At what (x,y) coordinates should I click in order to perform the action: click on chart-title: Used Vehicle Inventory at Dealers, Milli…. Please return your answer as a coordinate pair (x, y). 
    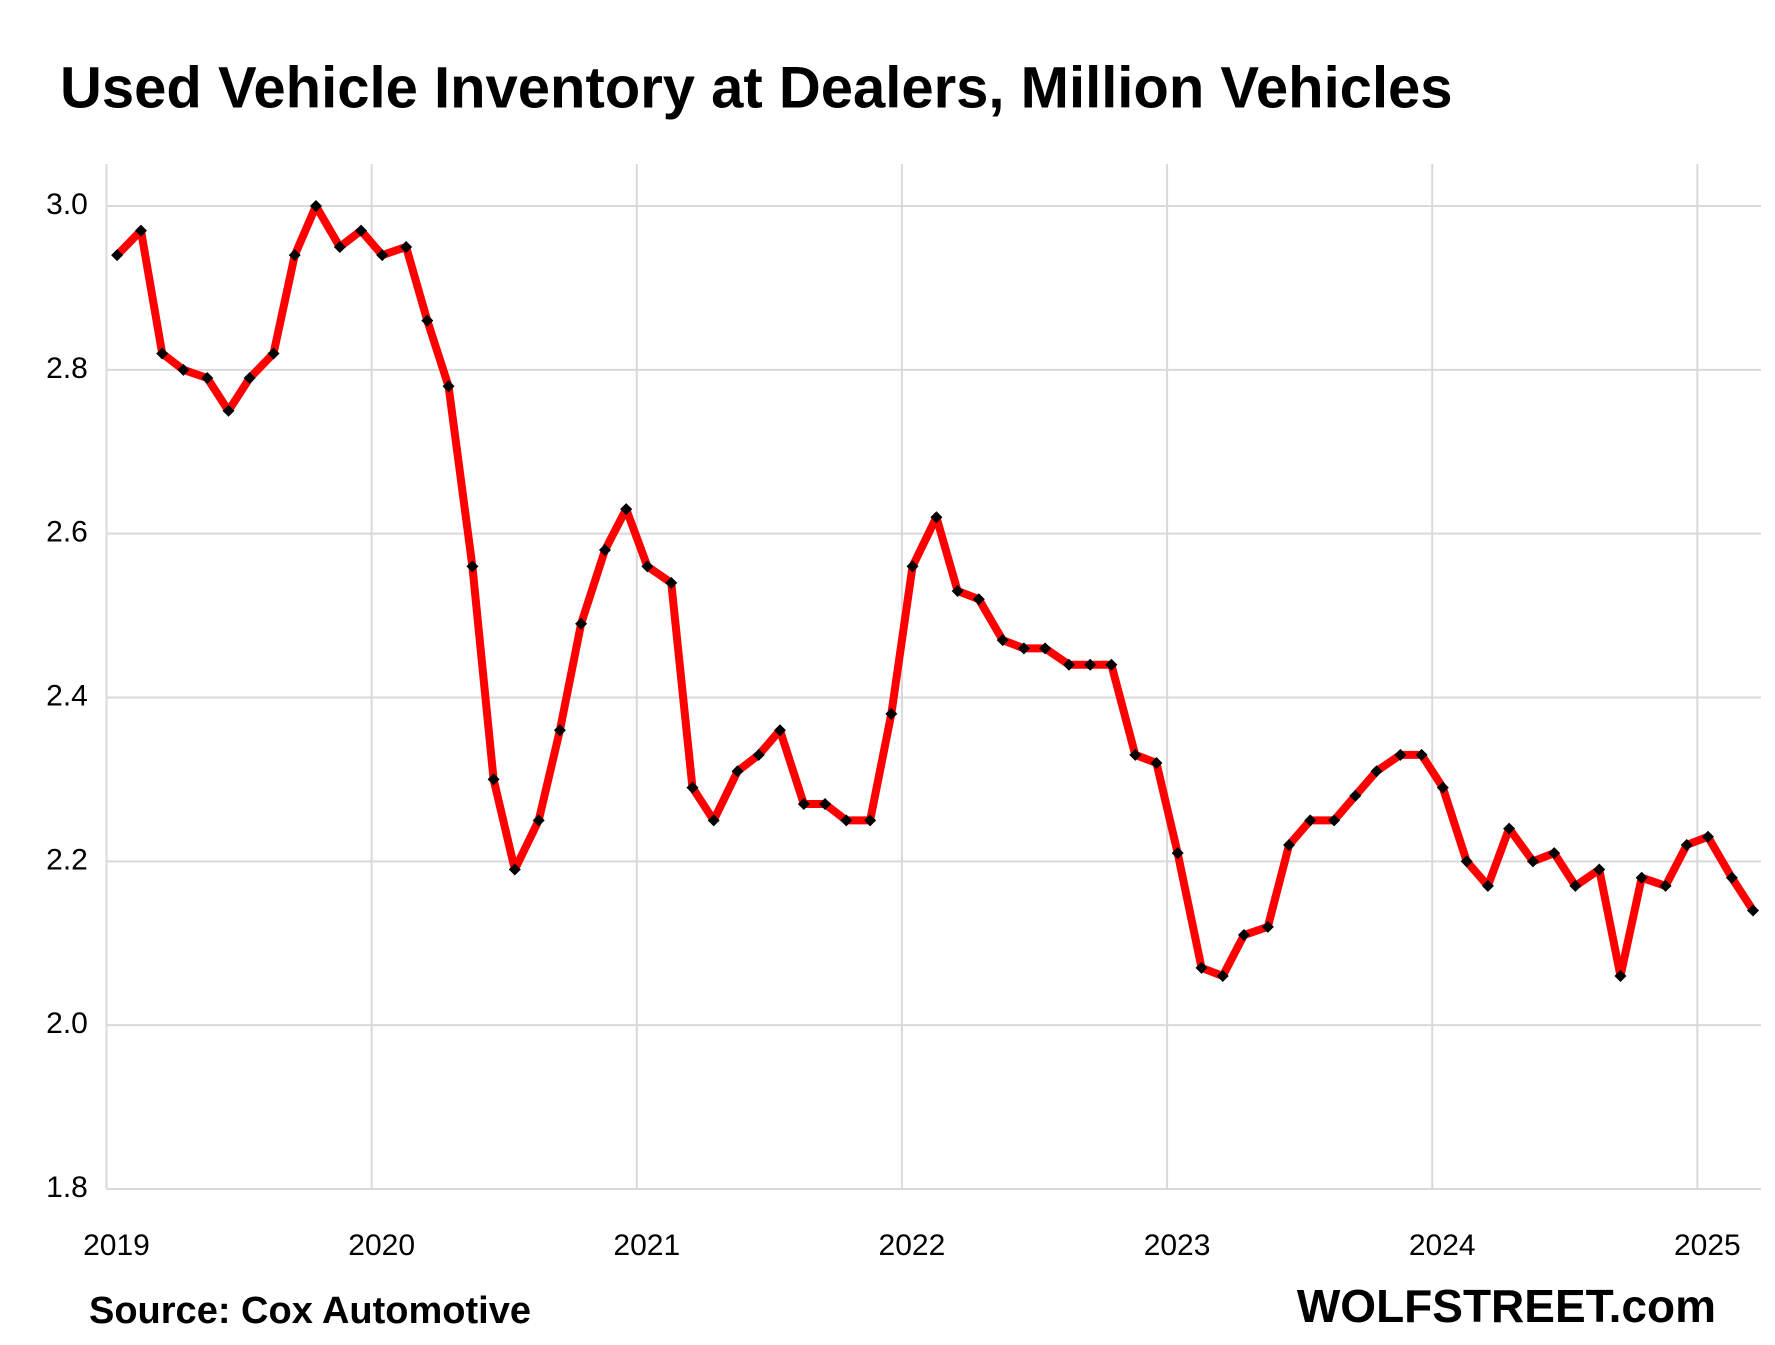
    Looking at the image, I should click on (756, 87).